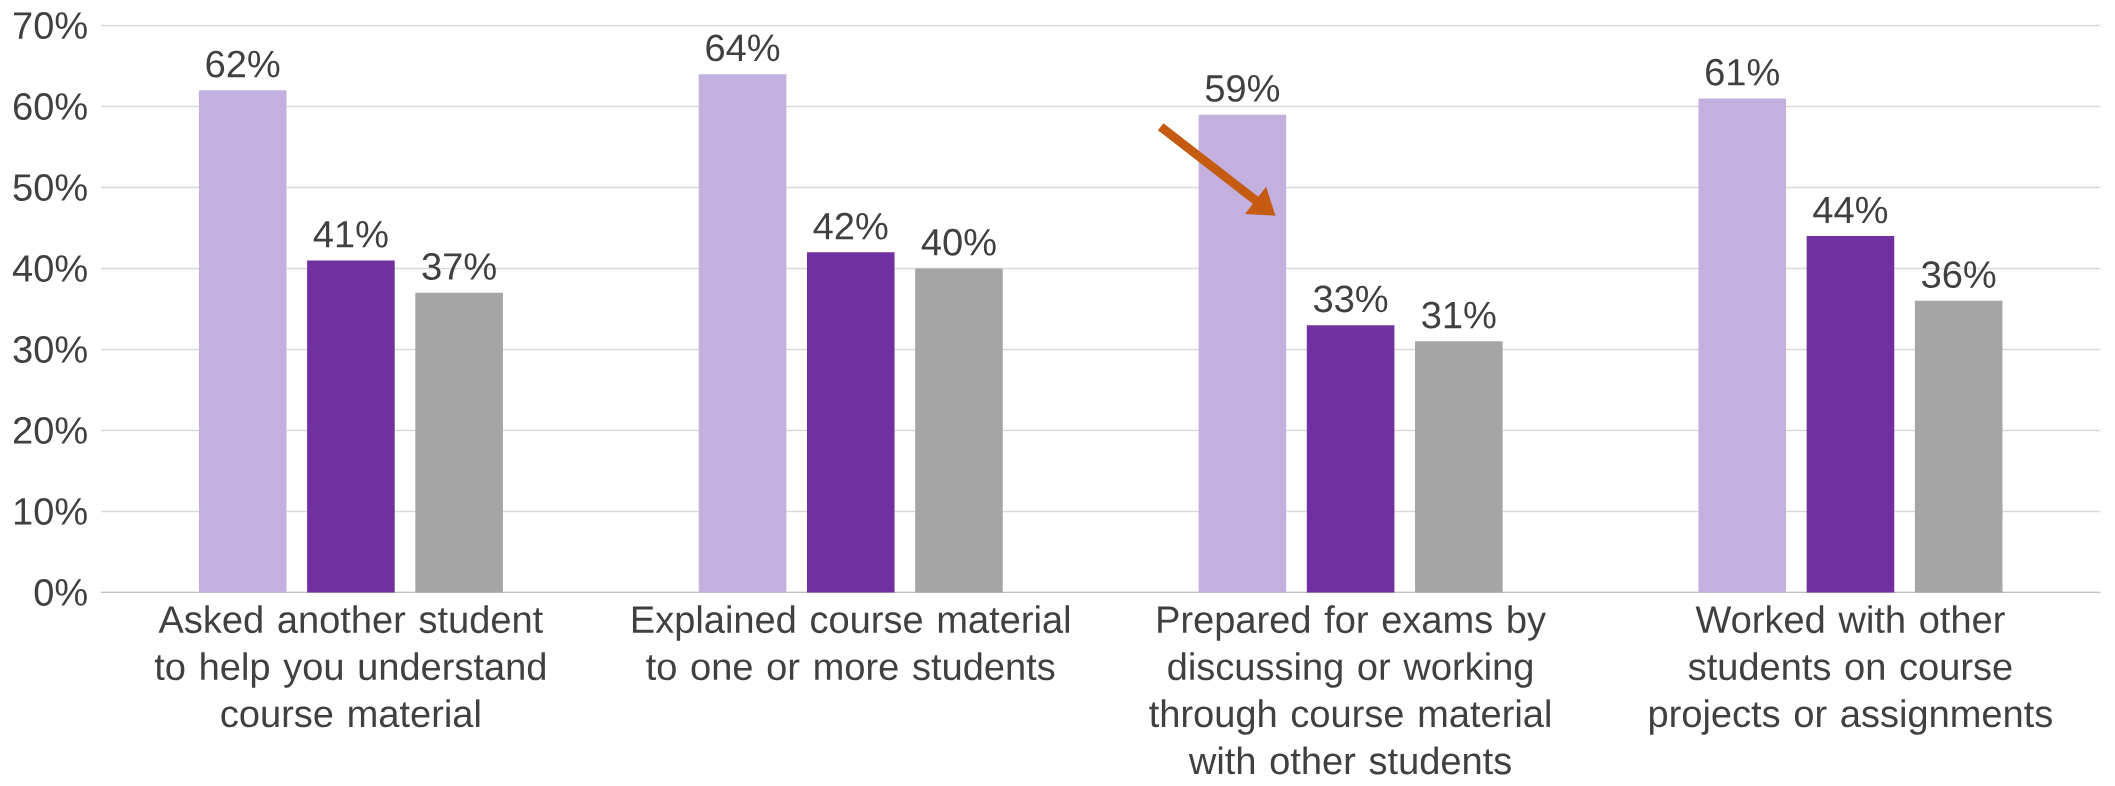 This screenshot has height=786, width=2115. Describe the element at coordinates (50, 430) in the screenshot. I see `y-tick-label: 20%` at that location.